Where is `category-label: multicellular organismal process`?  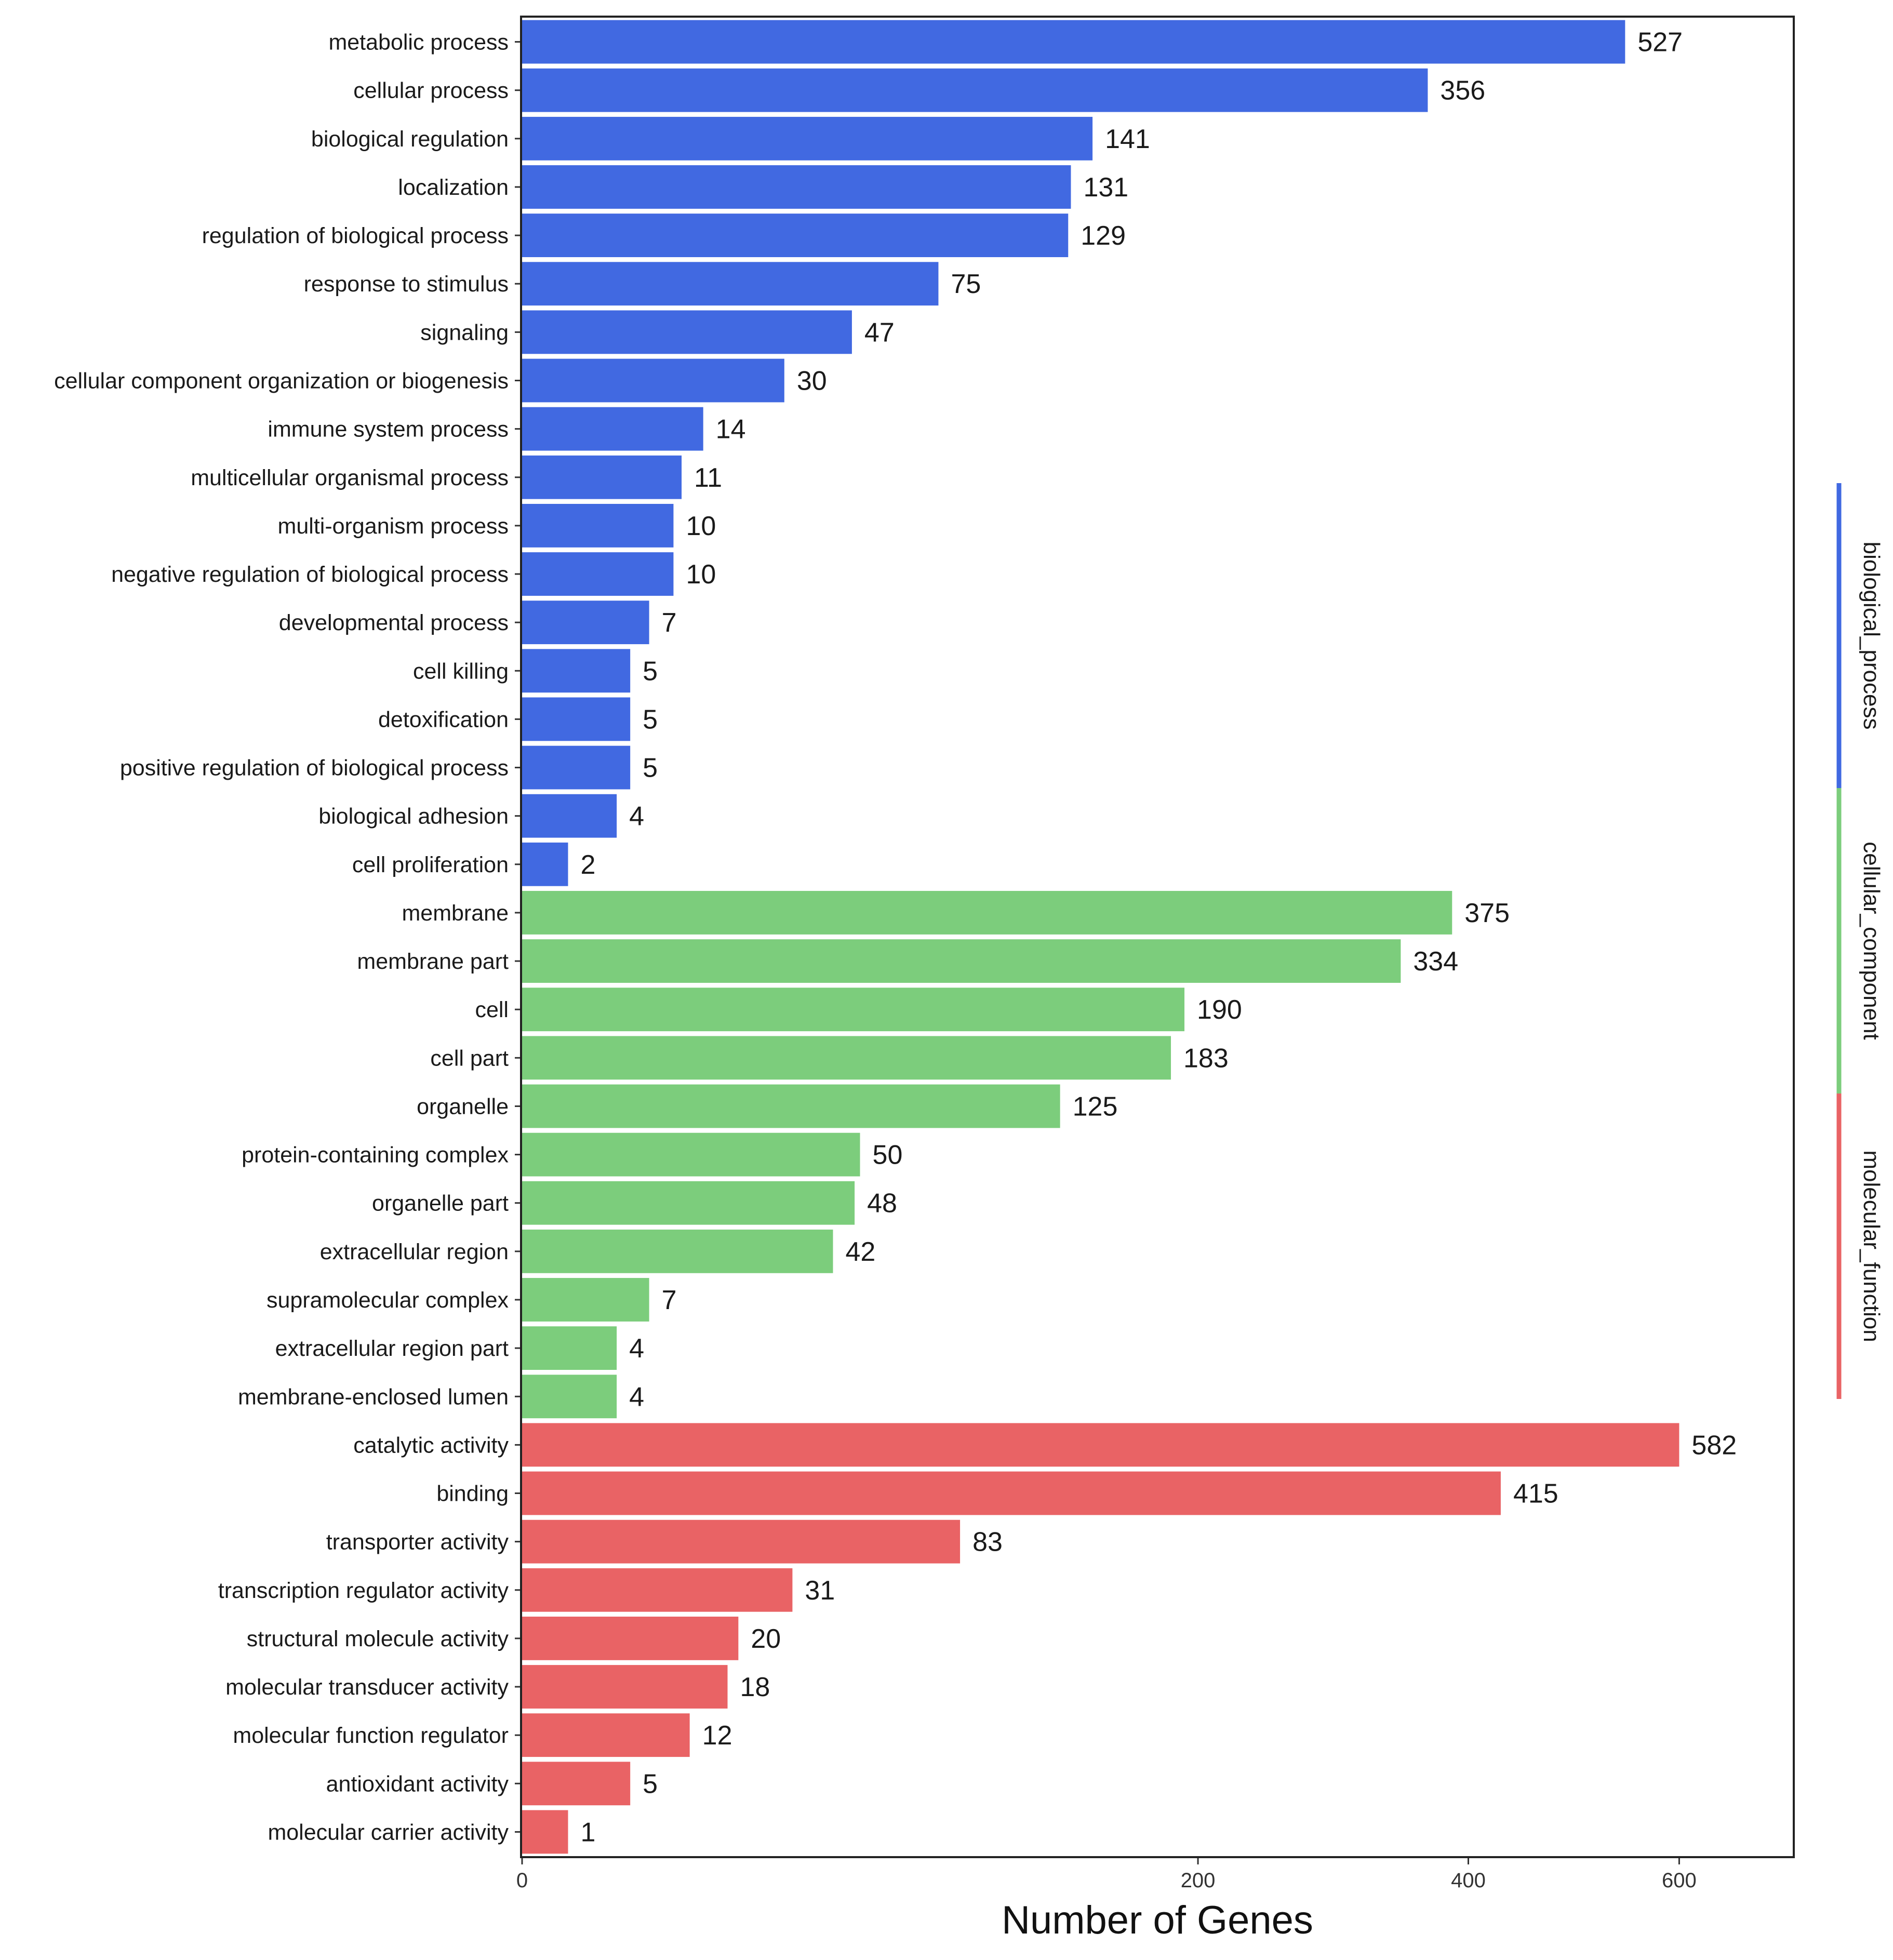 category-label: multicellular organismal process is located at coordinates (350, 477).